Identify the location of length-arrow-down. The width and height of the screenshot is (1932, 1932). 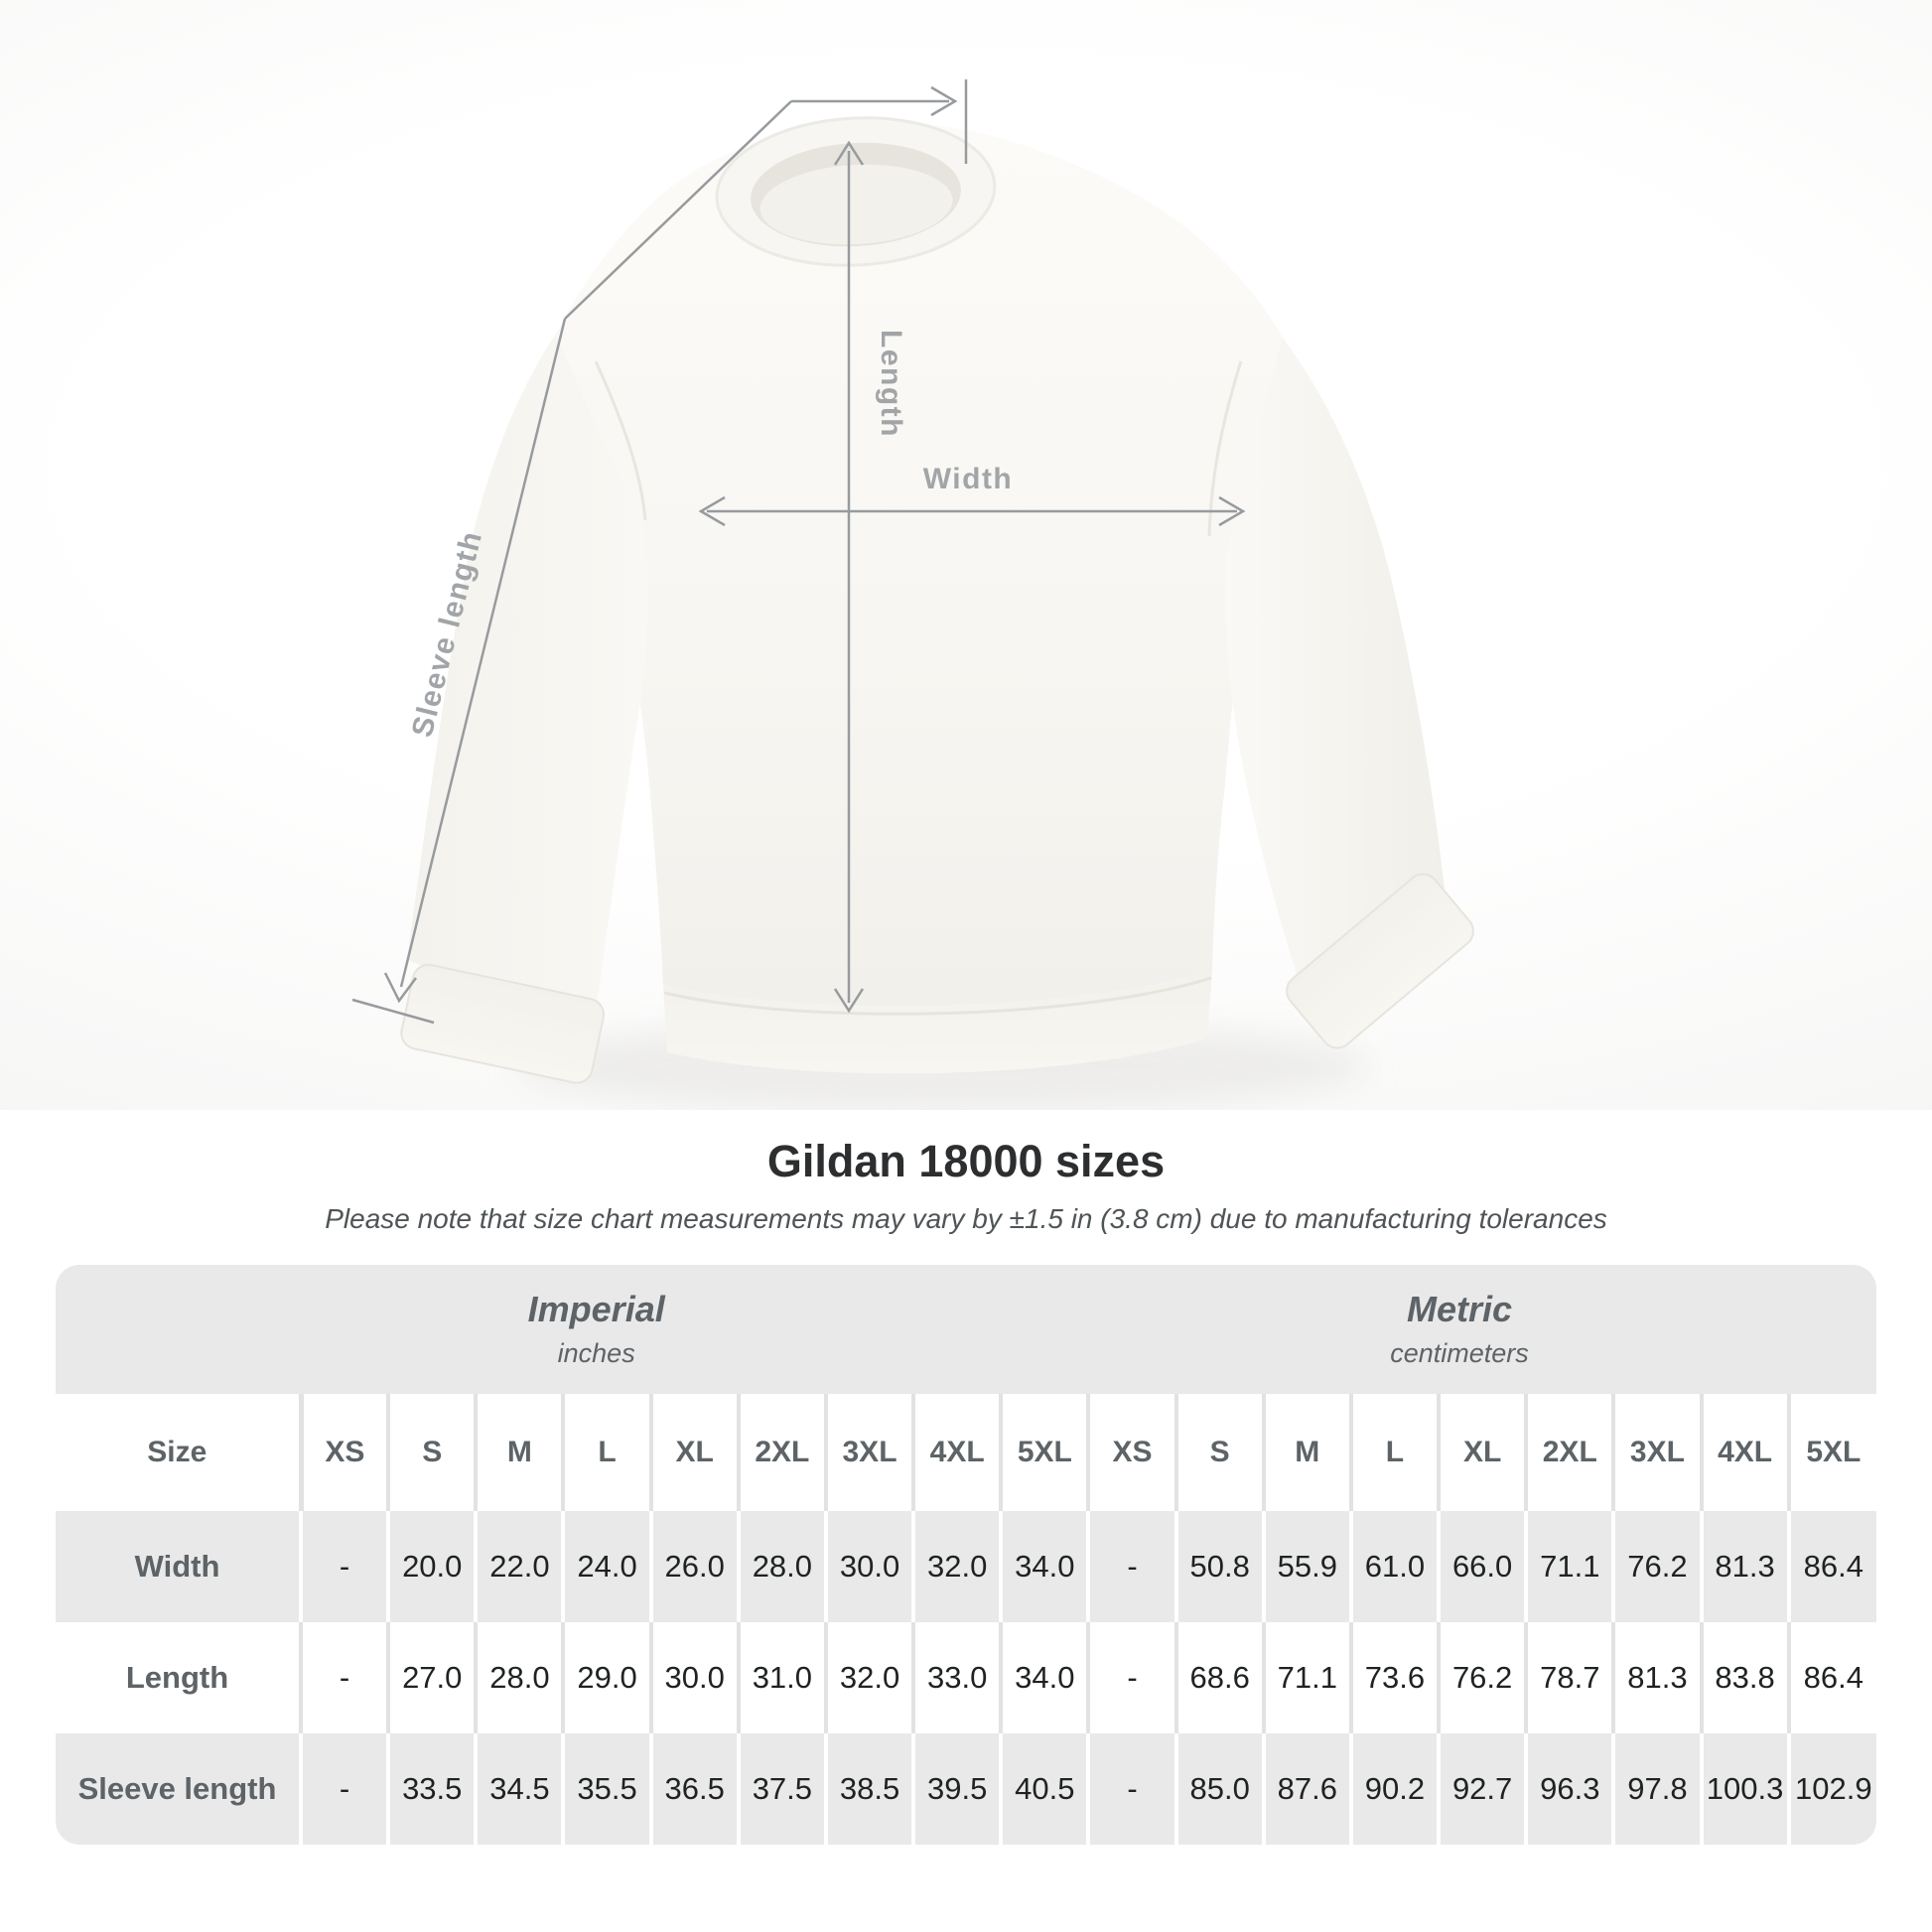
(849, 1001).